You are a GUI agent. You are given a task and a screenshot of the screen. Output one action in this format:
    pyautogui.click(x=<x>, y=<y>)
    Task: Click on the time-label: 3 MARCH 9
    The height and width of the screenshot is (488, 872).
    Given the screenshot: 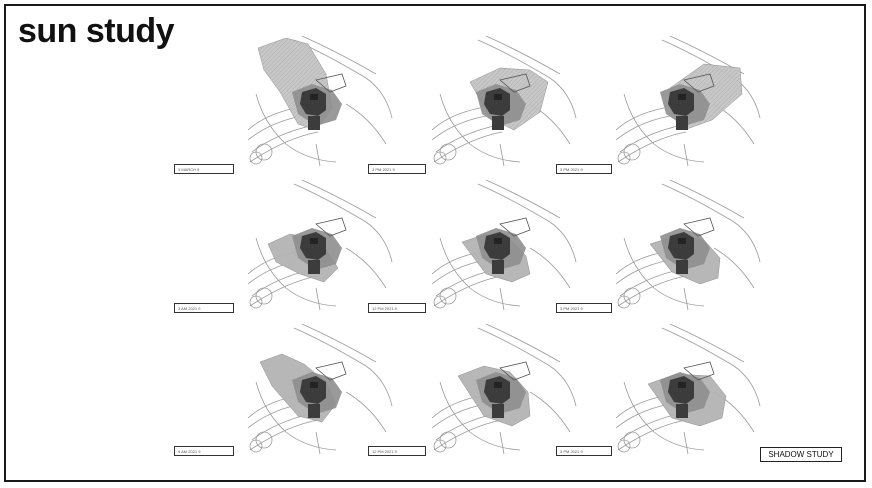 What is the action you would take?
    pyautogui.click(x=204, y=169)
    